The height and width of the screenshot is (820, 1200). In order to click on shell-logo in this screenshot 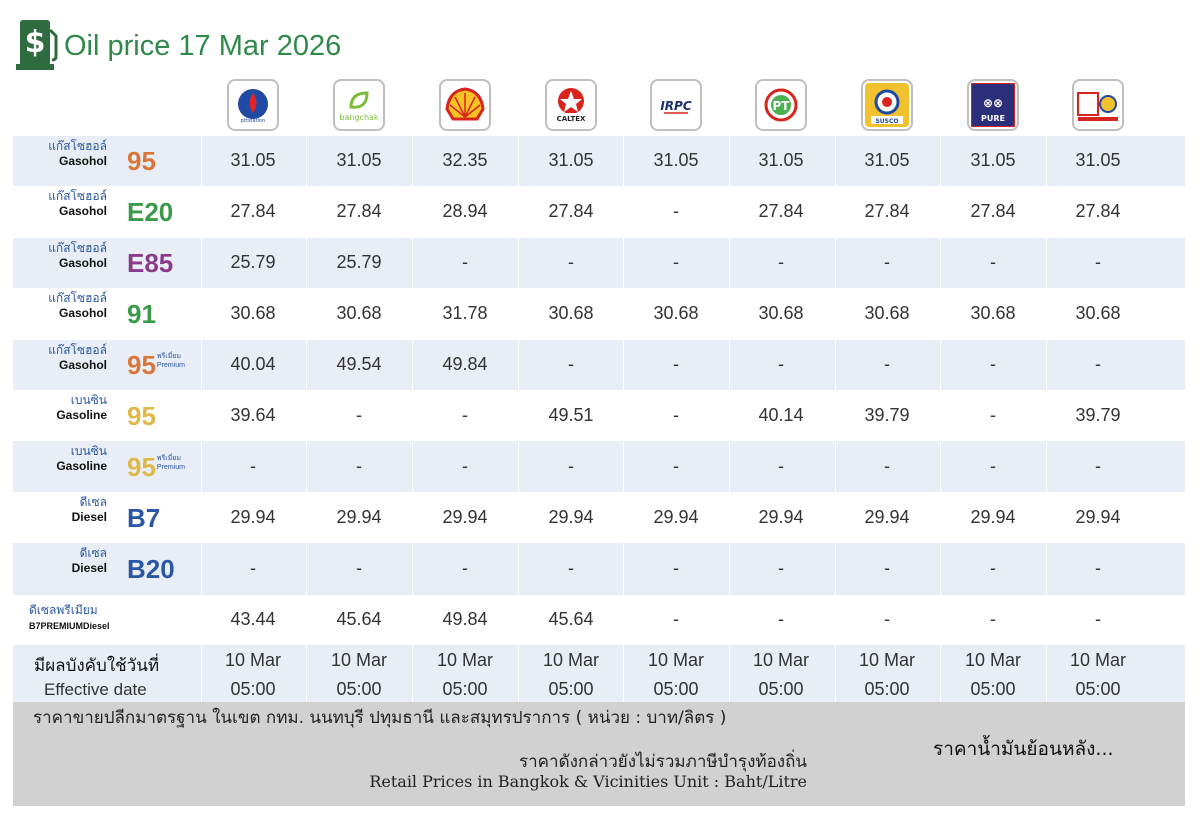, I will do `click(465, 105)`.